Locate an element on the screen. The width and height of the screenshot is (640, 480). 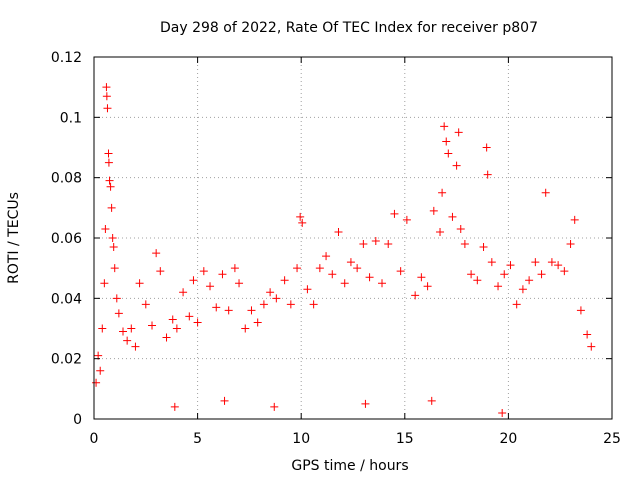
x-axis-label: GPS time / hours is located at coordinates (349, 466).